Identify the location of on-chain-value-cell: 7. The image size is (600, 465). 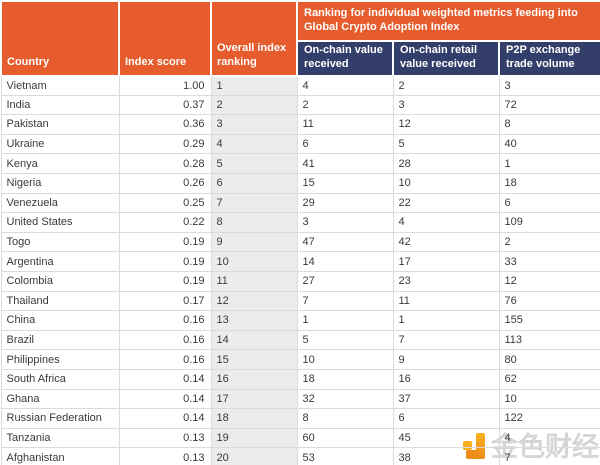
(345, 301).